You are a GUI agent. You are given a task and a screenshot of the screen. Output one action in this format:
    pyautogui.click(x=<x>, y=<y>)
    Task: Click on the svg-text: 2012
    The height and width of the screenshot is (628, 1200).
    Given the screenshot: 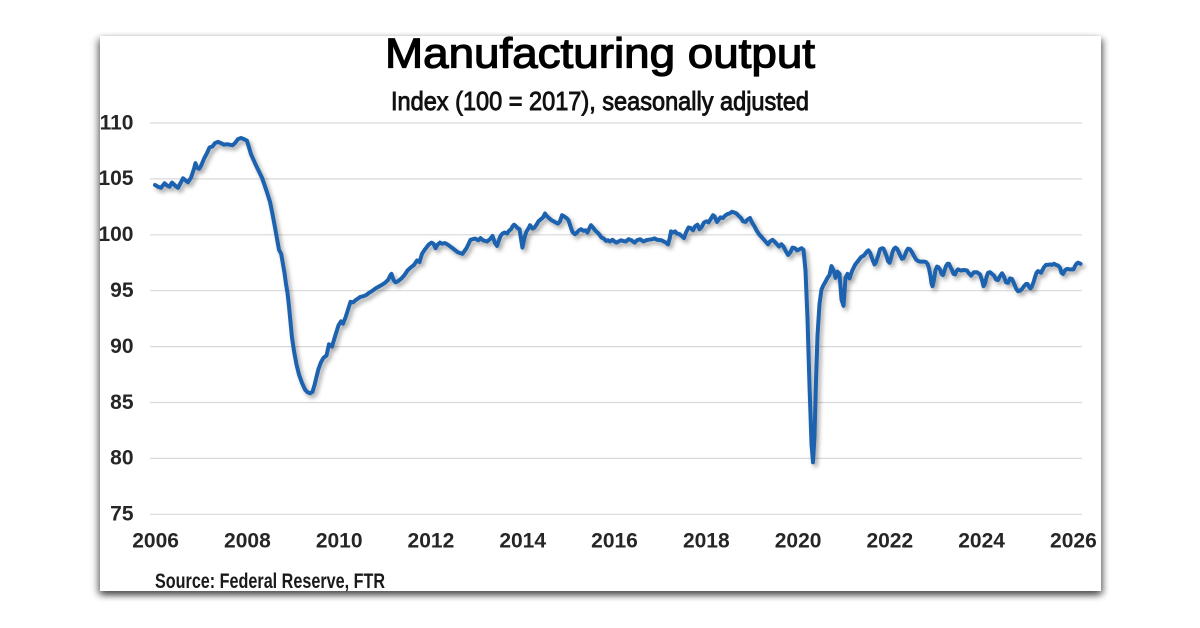 What is the action you would take?
    pyautogui.click(x=431, y=541)
    